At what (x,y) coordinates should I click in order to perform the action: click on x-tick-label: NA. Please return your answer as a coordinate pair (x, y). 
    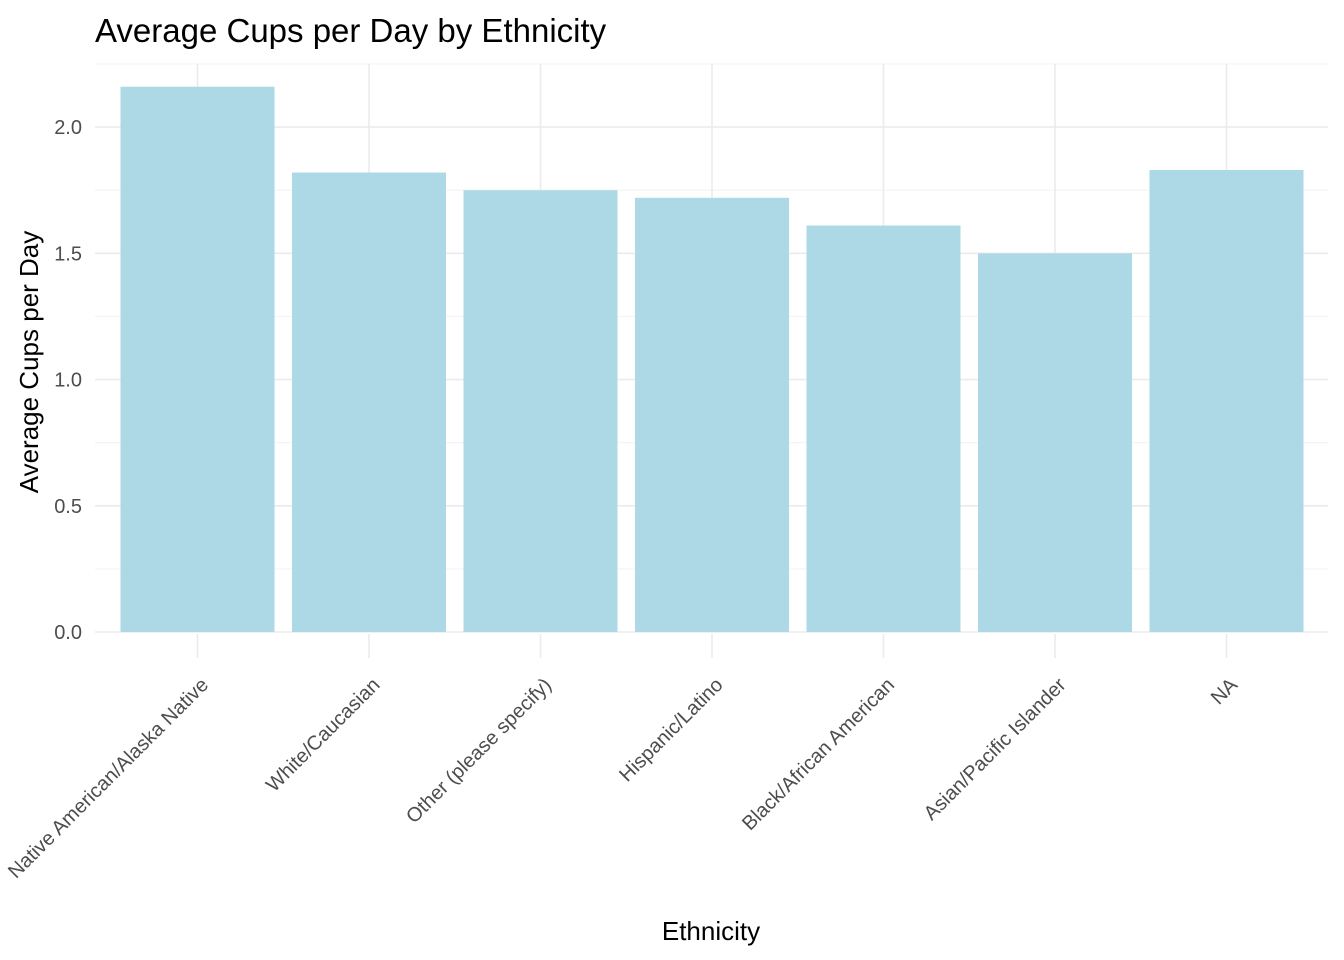
    Looking at the image, I should click on (1225, 692).